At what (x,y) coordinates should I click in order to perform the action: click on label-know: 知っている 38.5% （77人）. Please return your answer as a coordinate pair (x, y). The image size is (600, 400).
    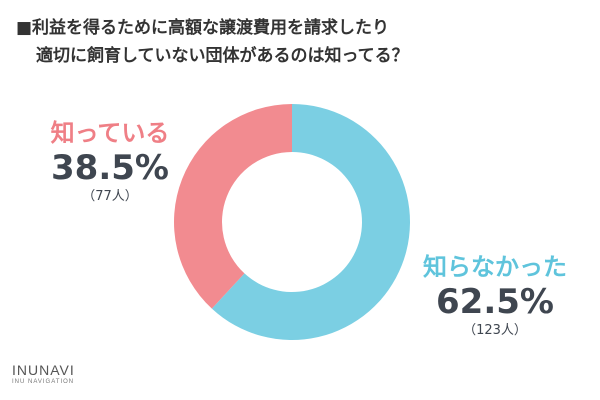
    Looking at the image, I should click on (110, 162).